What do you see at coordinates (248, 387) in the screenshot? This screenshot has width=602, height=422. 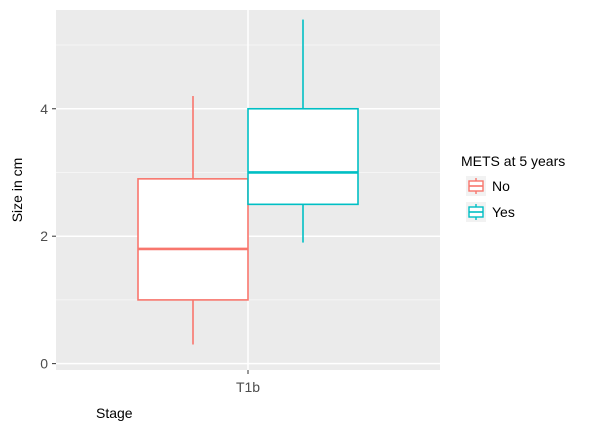 I see `x-tick-label: T1b` at bounding box center [248, 387].